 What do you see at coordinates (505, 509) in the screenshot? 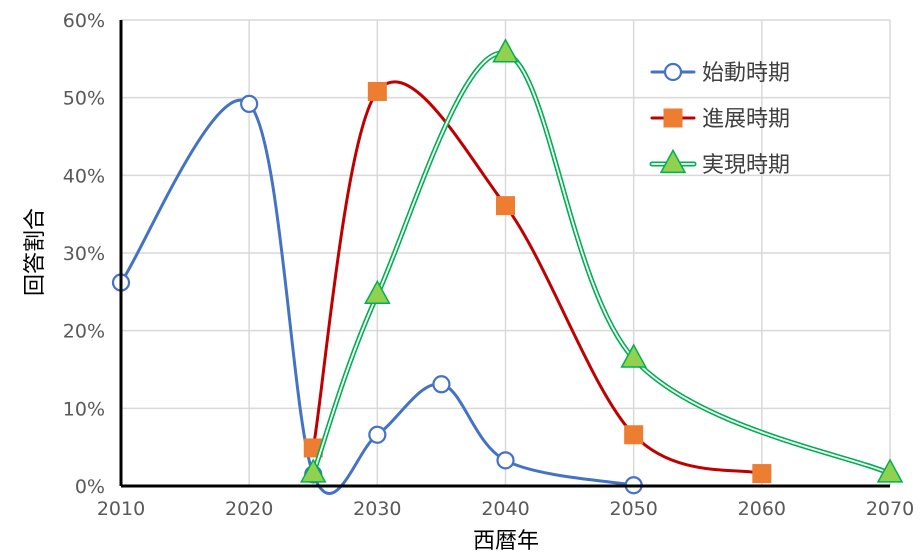
I see `x-tick-label: 2040` at bounding box center [505, 509].